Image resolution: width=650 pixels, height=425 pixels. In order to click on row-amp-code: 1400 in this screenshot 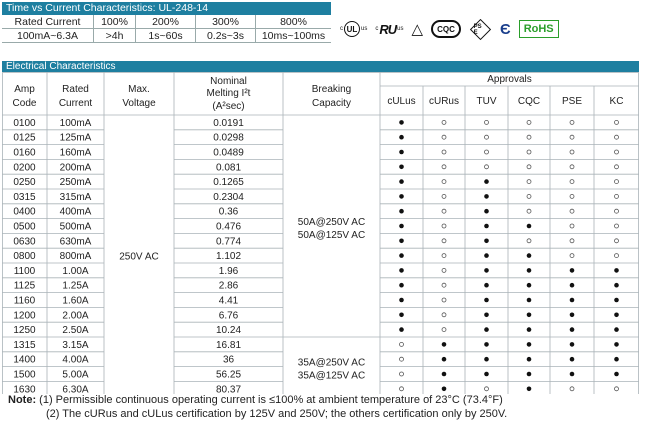, I will do `click(24, 360)`.